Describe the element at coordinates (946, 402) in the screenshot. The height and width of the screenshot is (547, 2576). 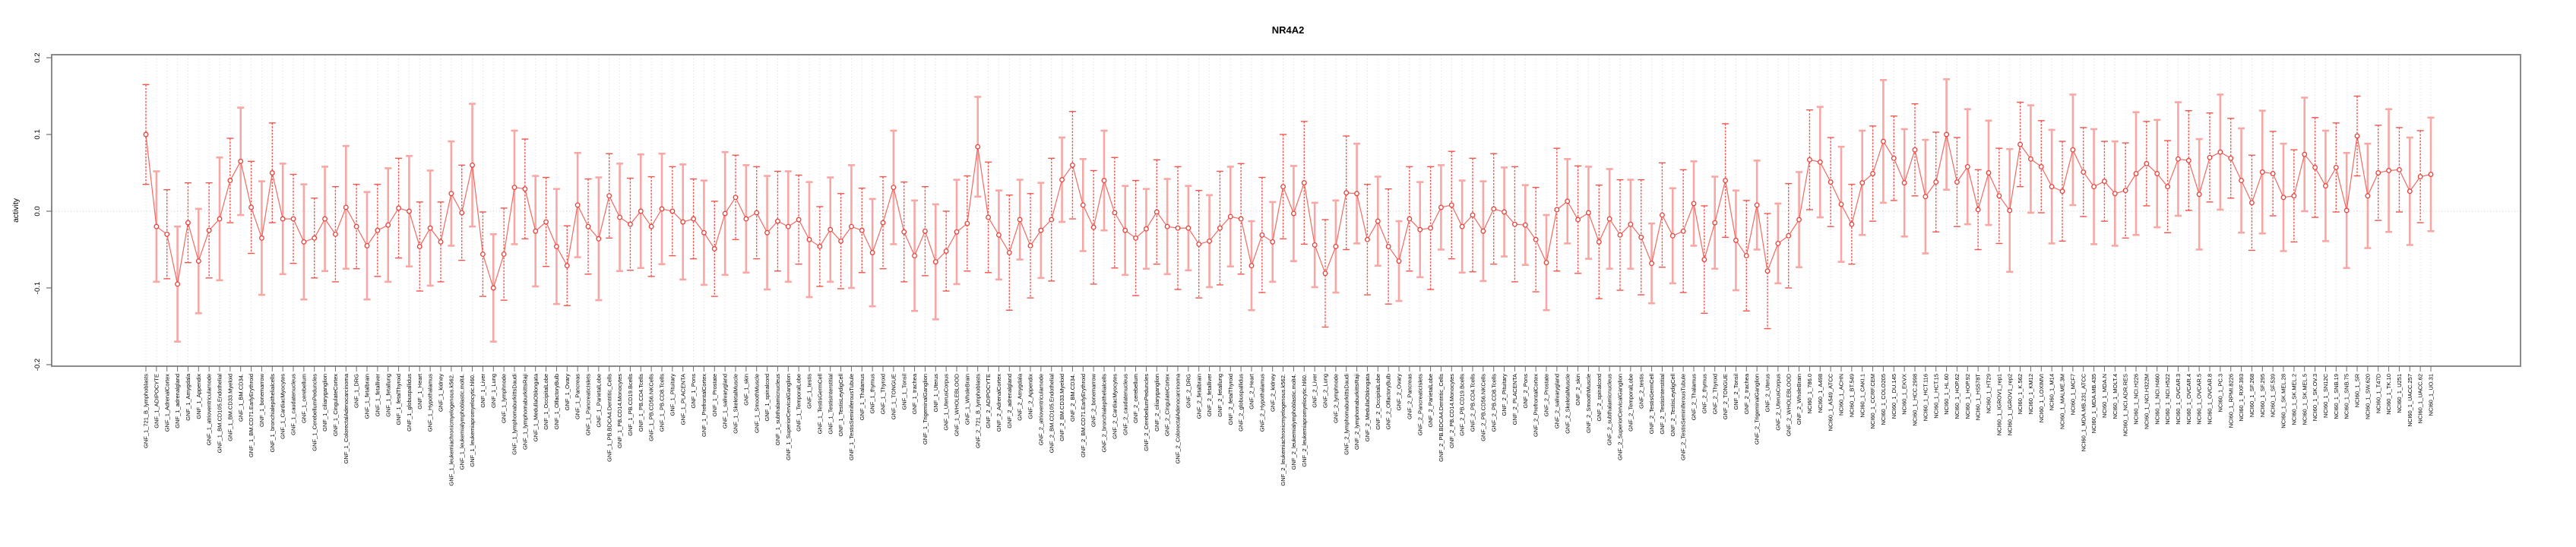
I see `x-category-label: GNF_1_UterusCorpus` at that location.